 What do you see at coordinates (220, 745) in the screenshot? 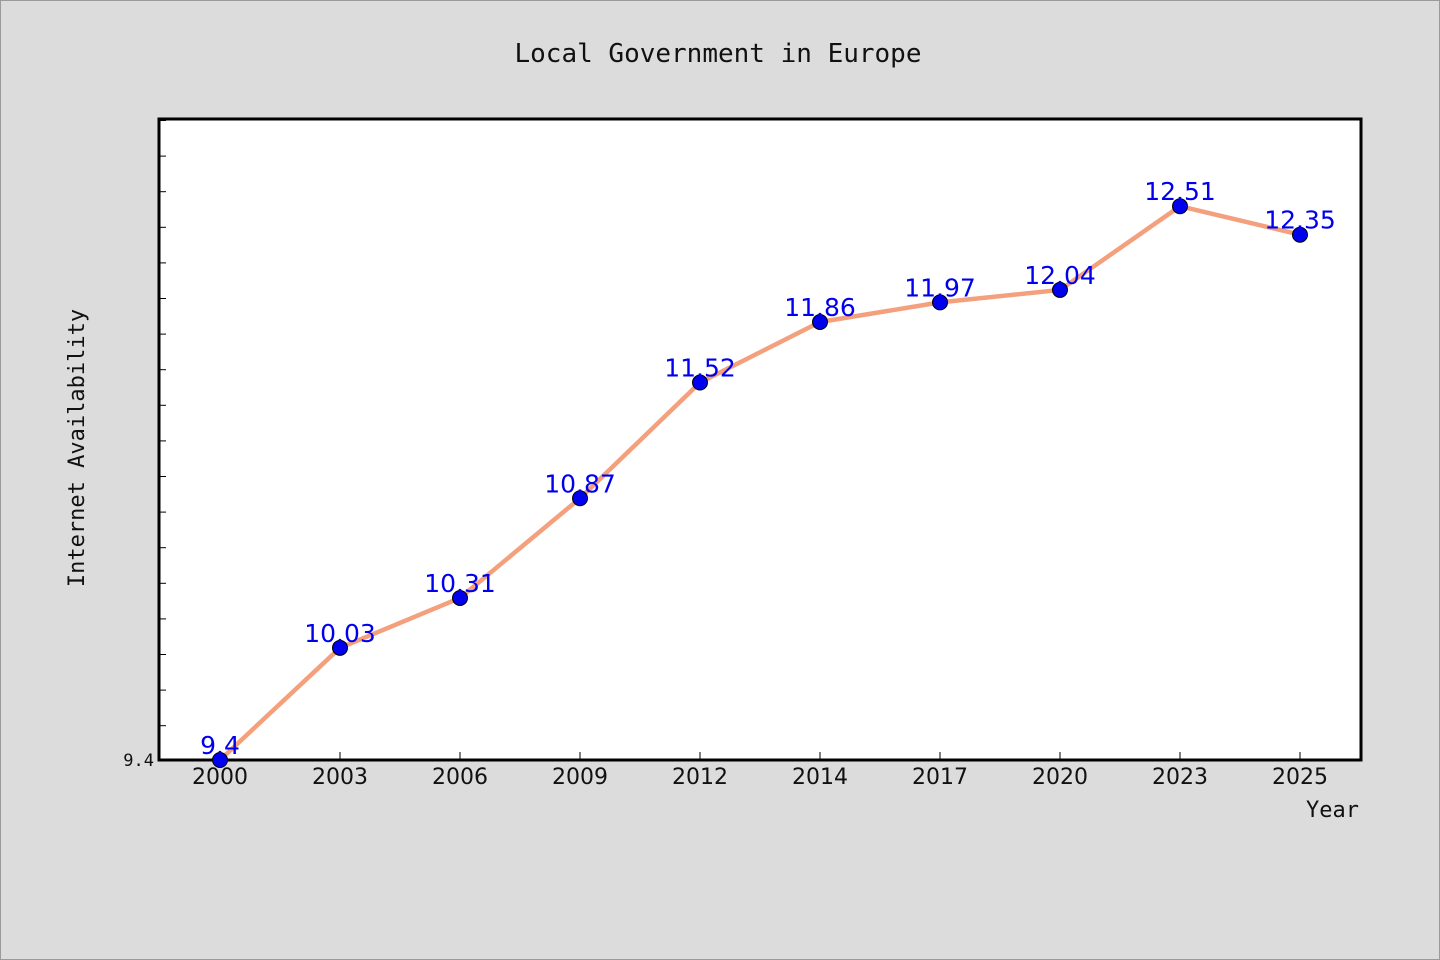
I see `data-label: 9.4` at bounding box center [220, 745].